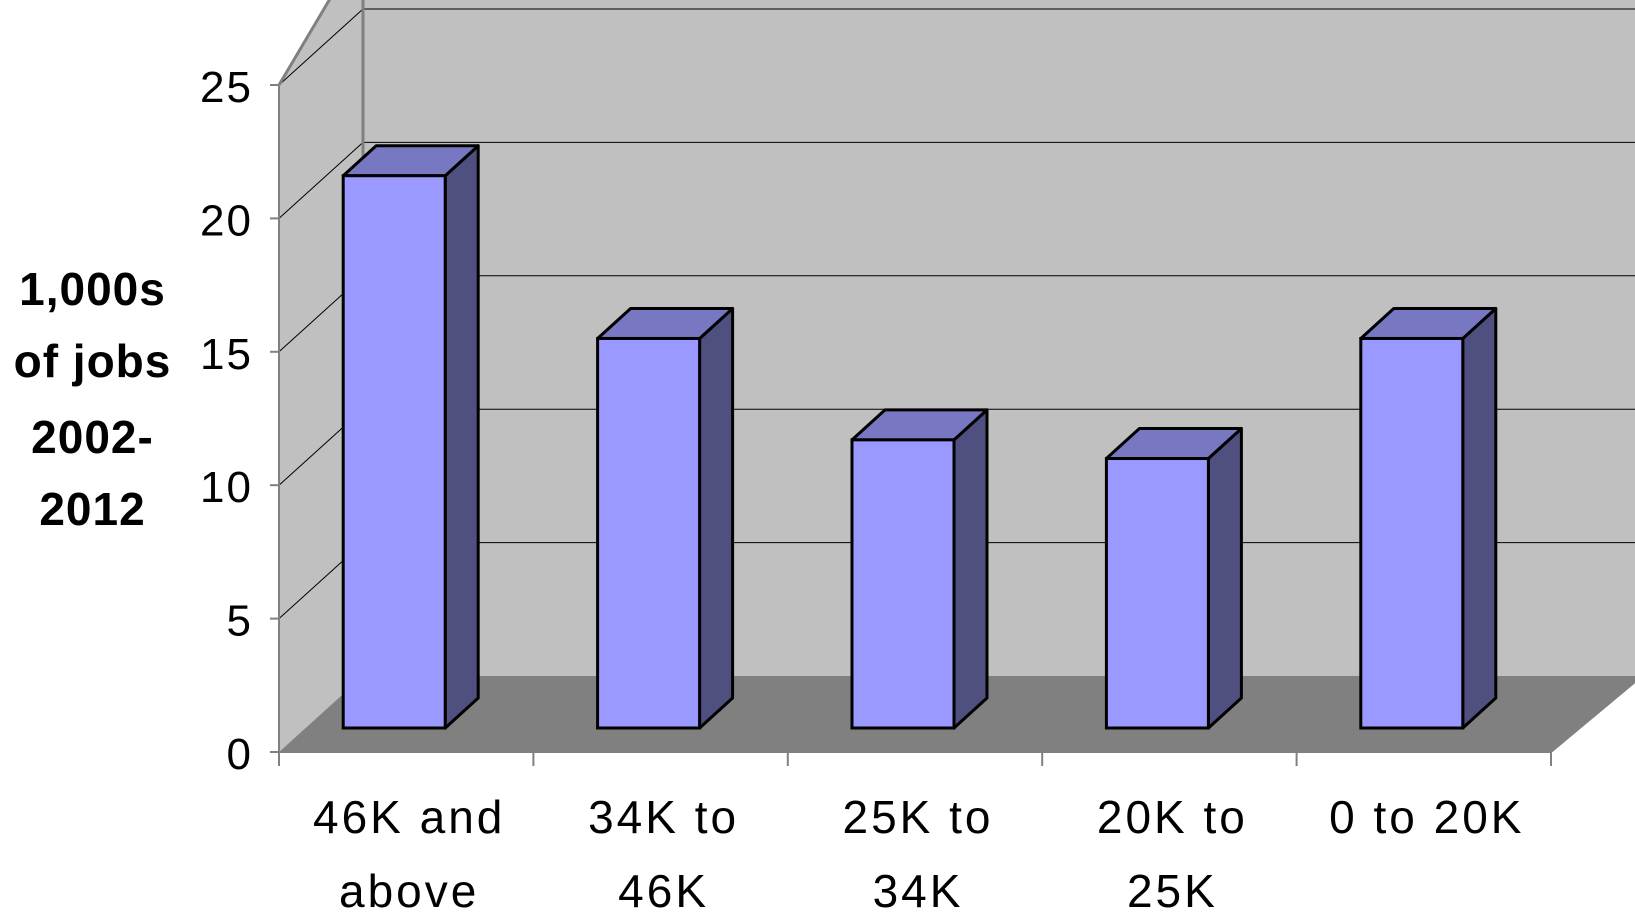  Describe the element at coordinates (226, 487) in the screenshot. I see `y-tick-label-10: 10` at that location.